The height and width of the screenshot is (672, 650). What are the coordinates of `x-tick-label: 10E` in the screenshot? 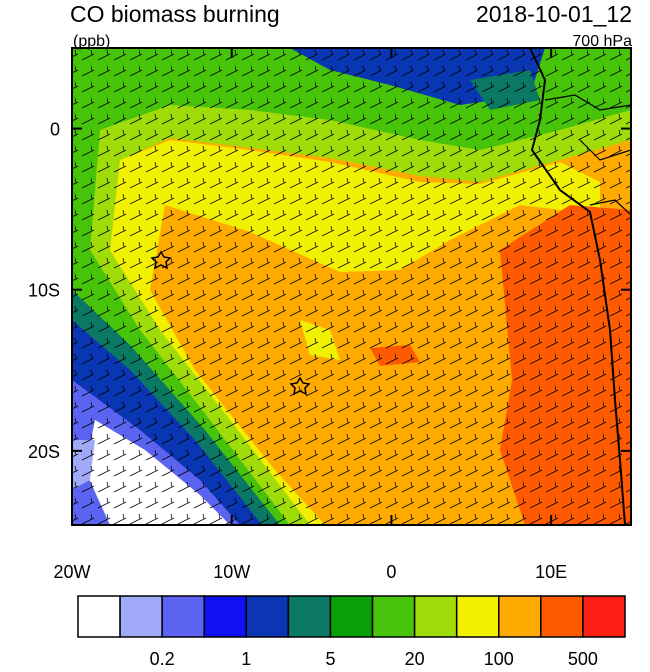 It's located at (551, 572).